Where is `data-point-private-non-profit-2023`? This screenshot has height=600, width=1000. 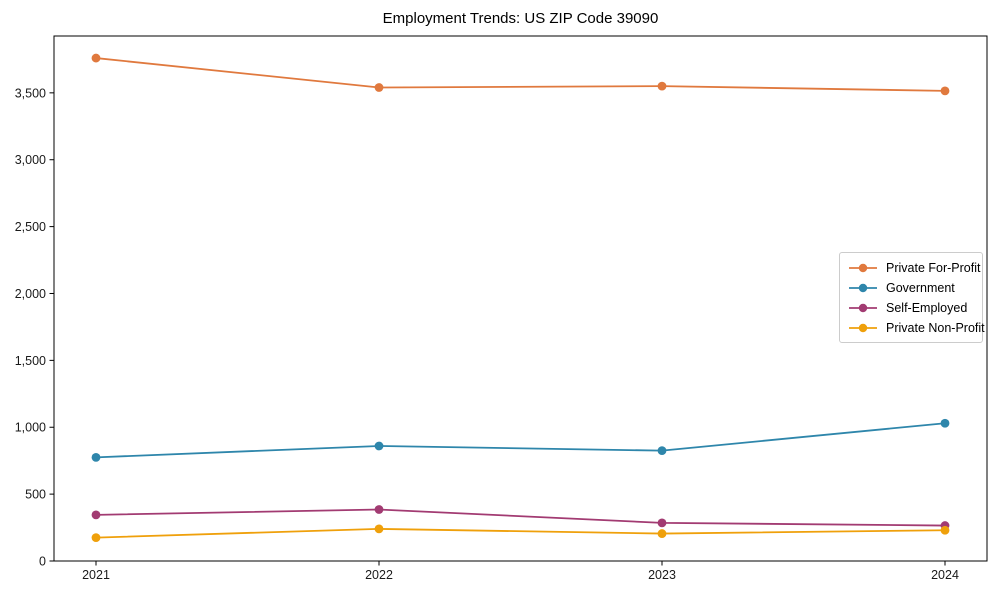
data-point-private-non-profit-2023 is located at coordinates (662, 533).